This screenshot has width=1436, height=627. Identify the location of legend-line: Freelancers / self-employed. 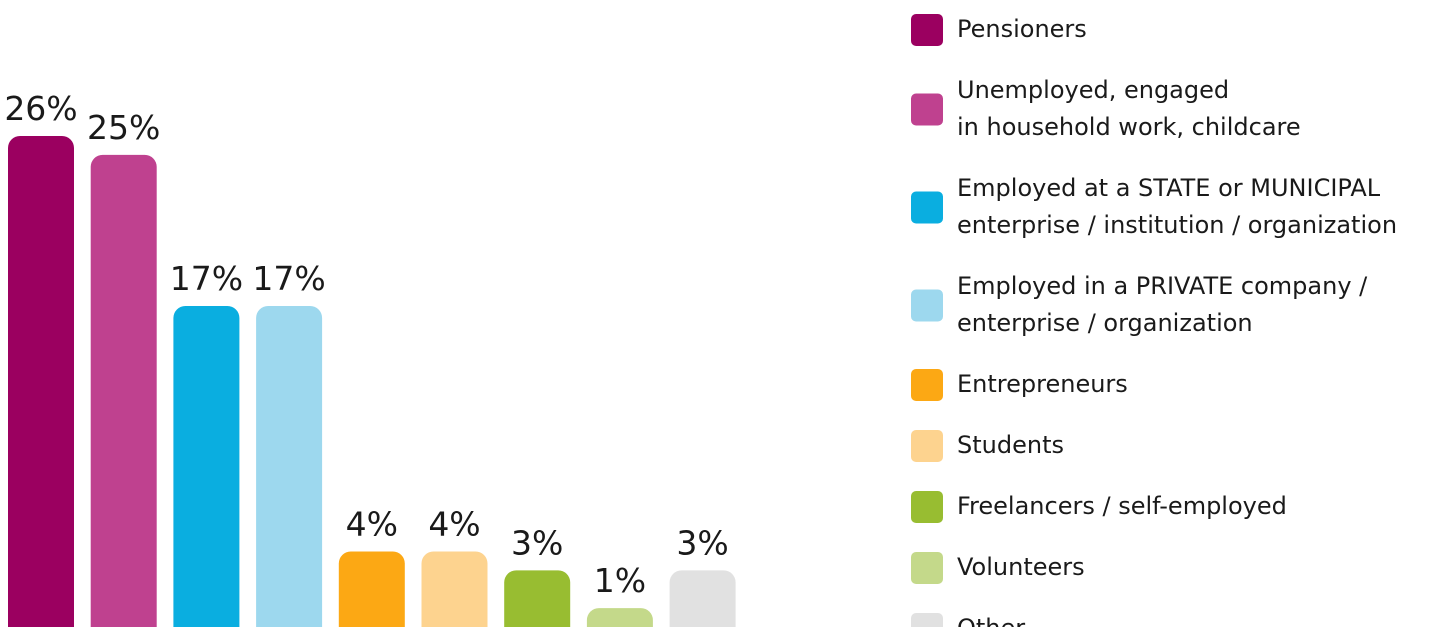
(1122, 506).